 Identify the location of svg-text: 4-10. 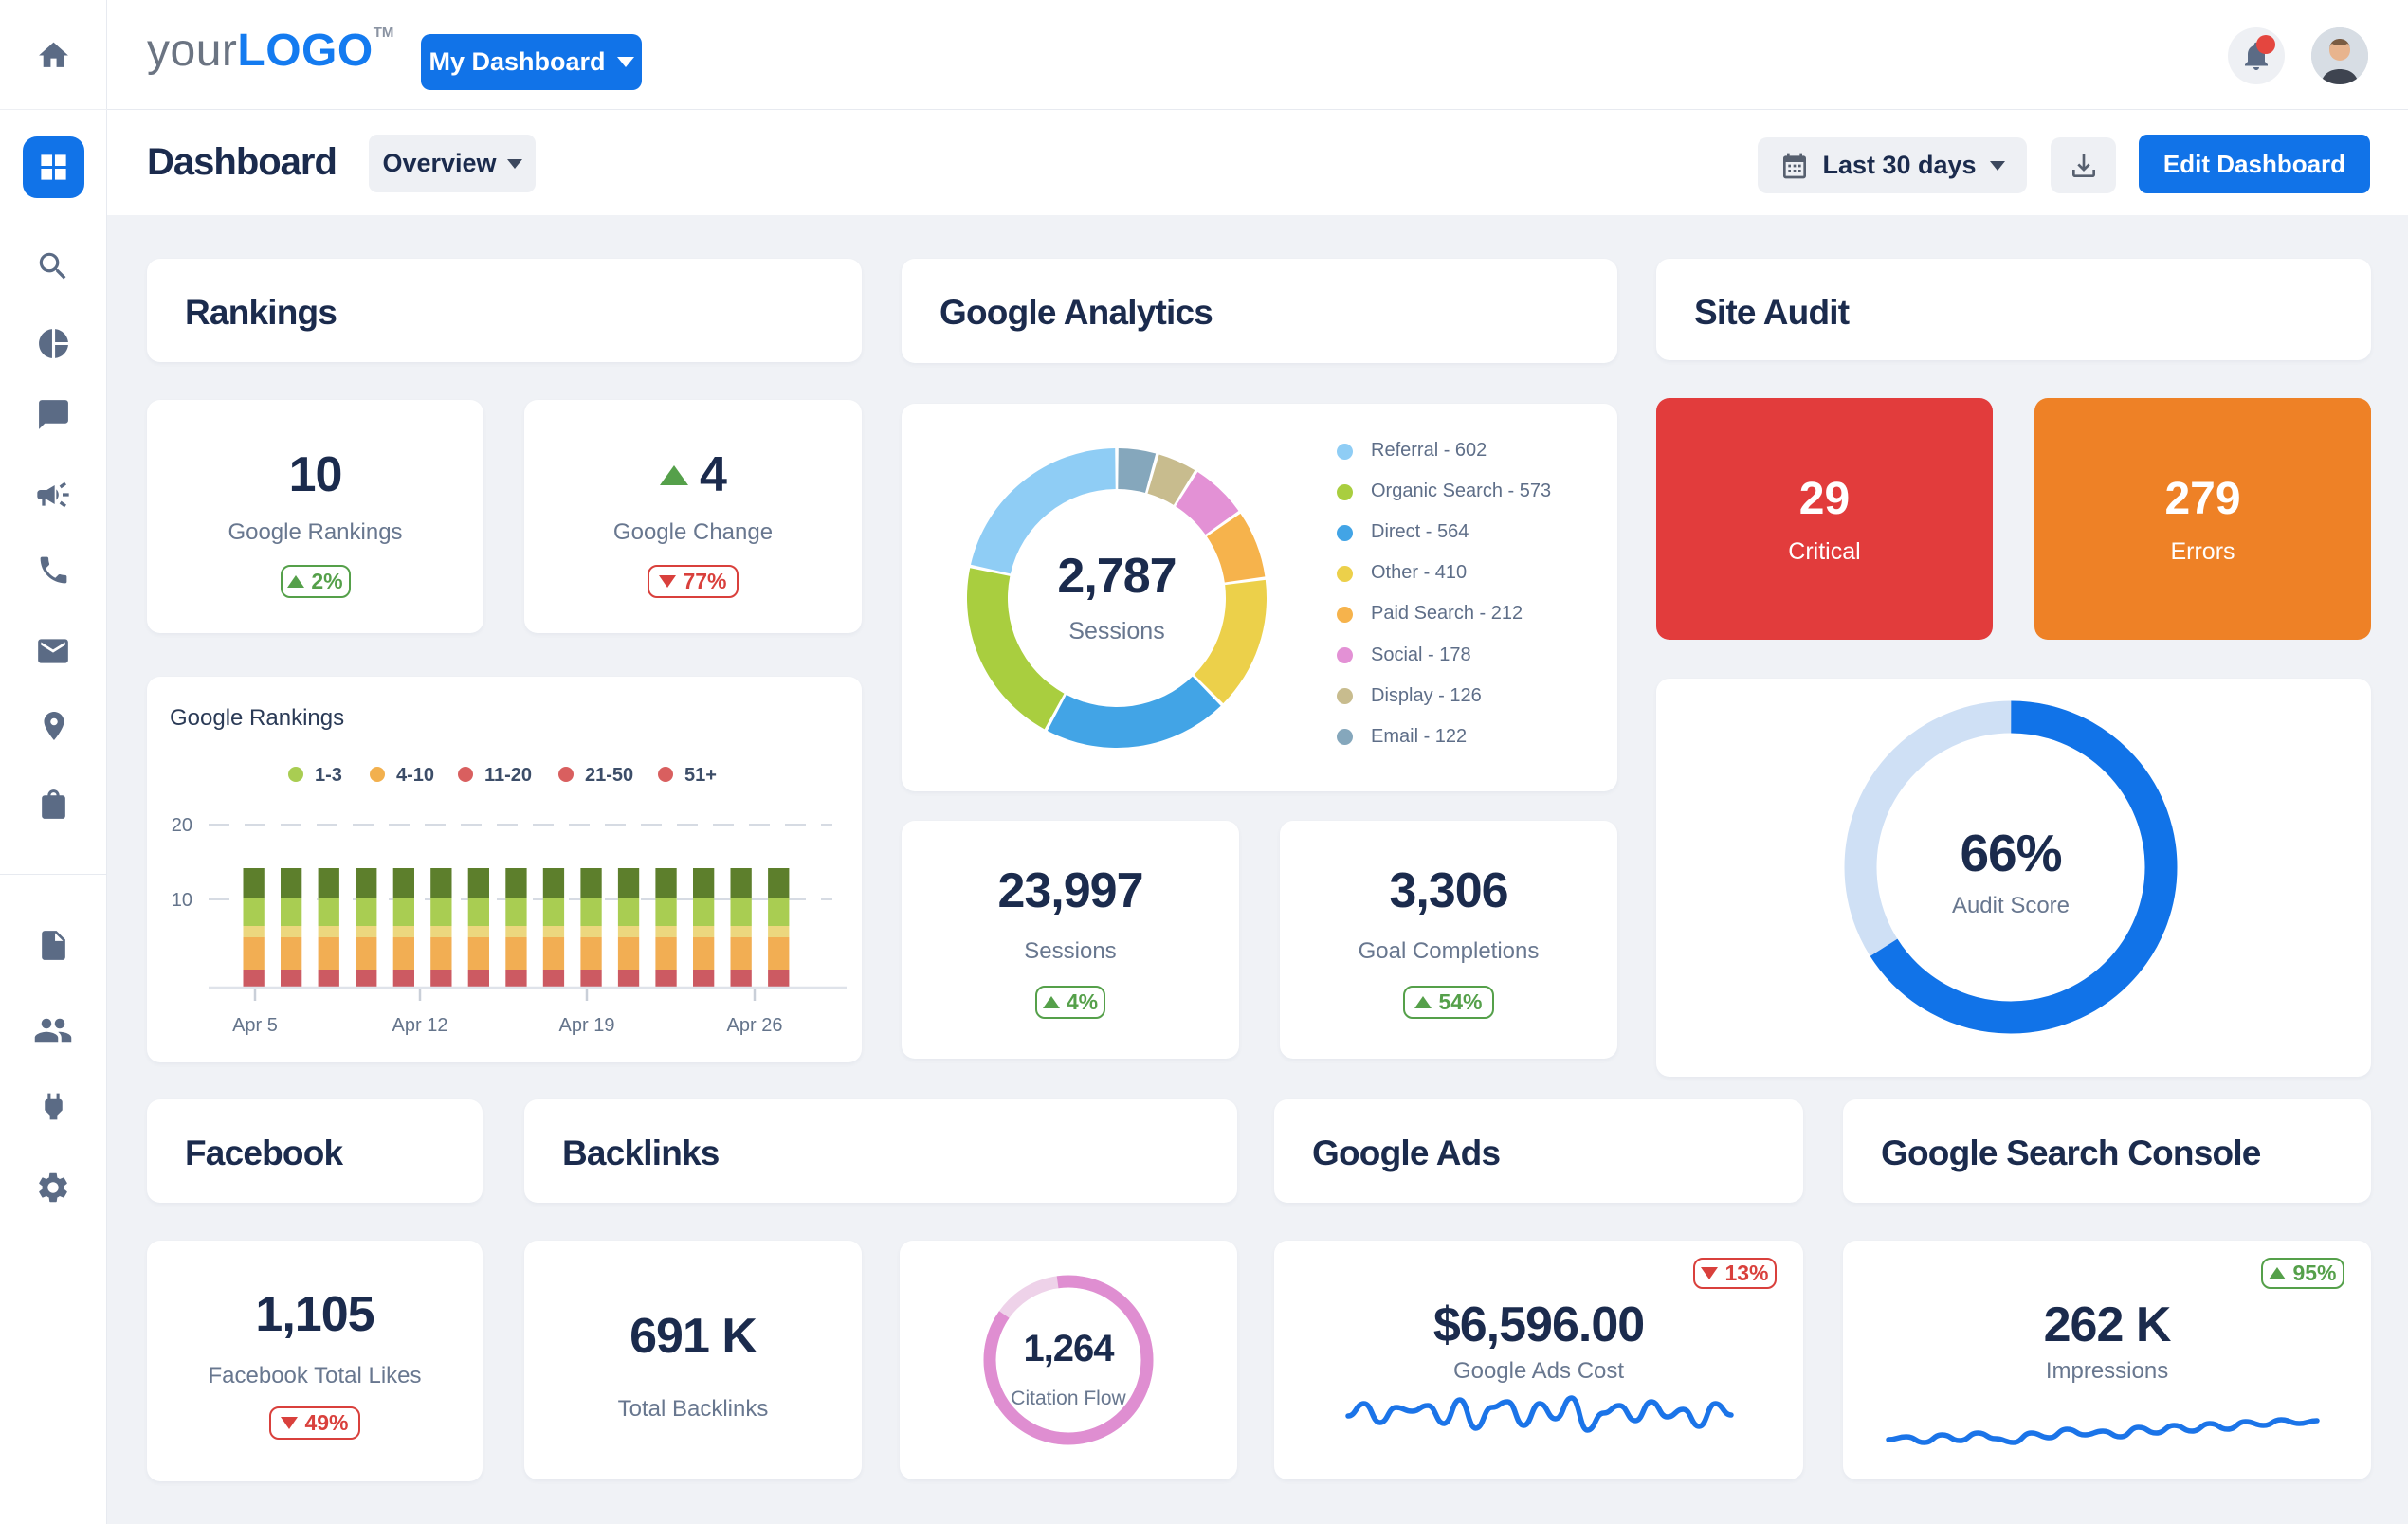
(415, 775).